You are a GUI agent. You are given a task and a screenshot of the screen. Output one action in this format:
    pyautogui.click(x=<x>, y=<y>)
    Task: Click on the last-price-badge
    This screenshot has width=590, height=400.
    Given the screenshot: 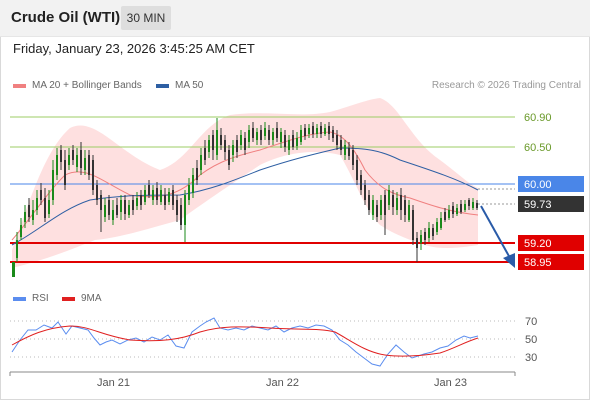 What is the action you would take?
    pyautogui.click(x=551, y=204)
    